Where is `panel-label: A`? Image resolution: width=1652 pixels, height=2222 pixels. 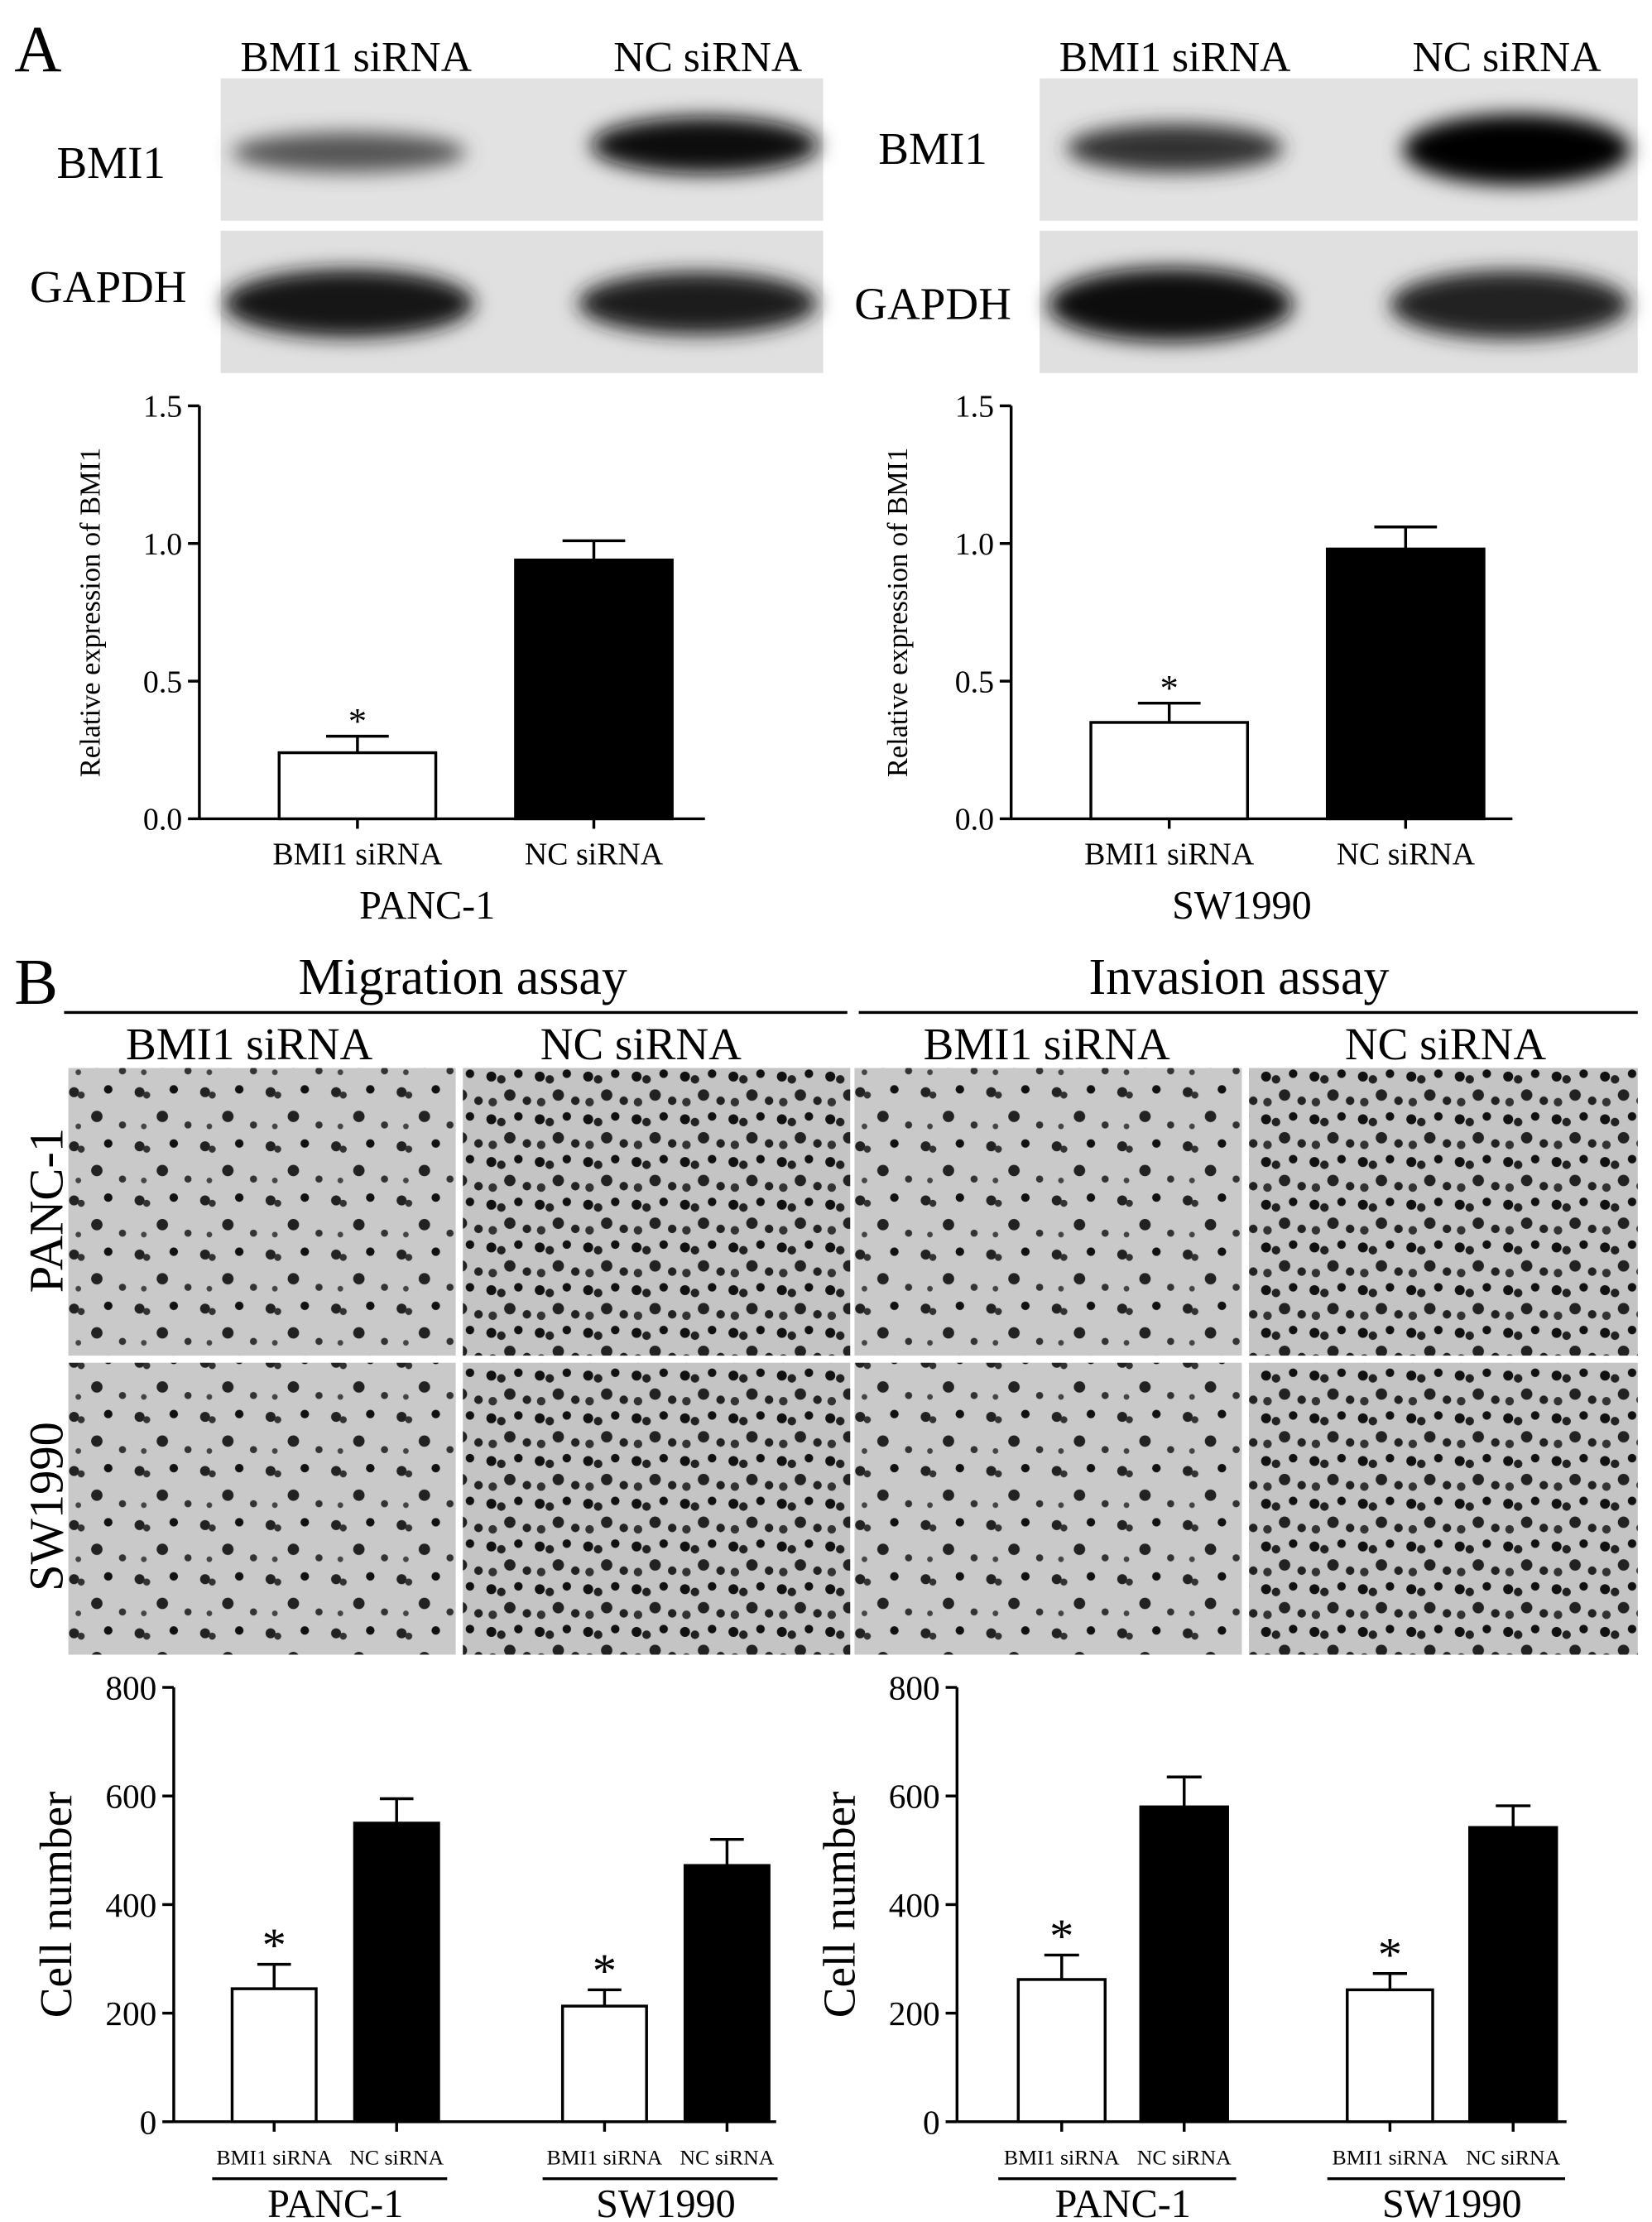
panel-label: A is located at coordinates (37, 49).